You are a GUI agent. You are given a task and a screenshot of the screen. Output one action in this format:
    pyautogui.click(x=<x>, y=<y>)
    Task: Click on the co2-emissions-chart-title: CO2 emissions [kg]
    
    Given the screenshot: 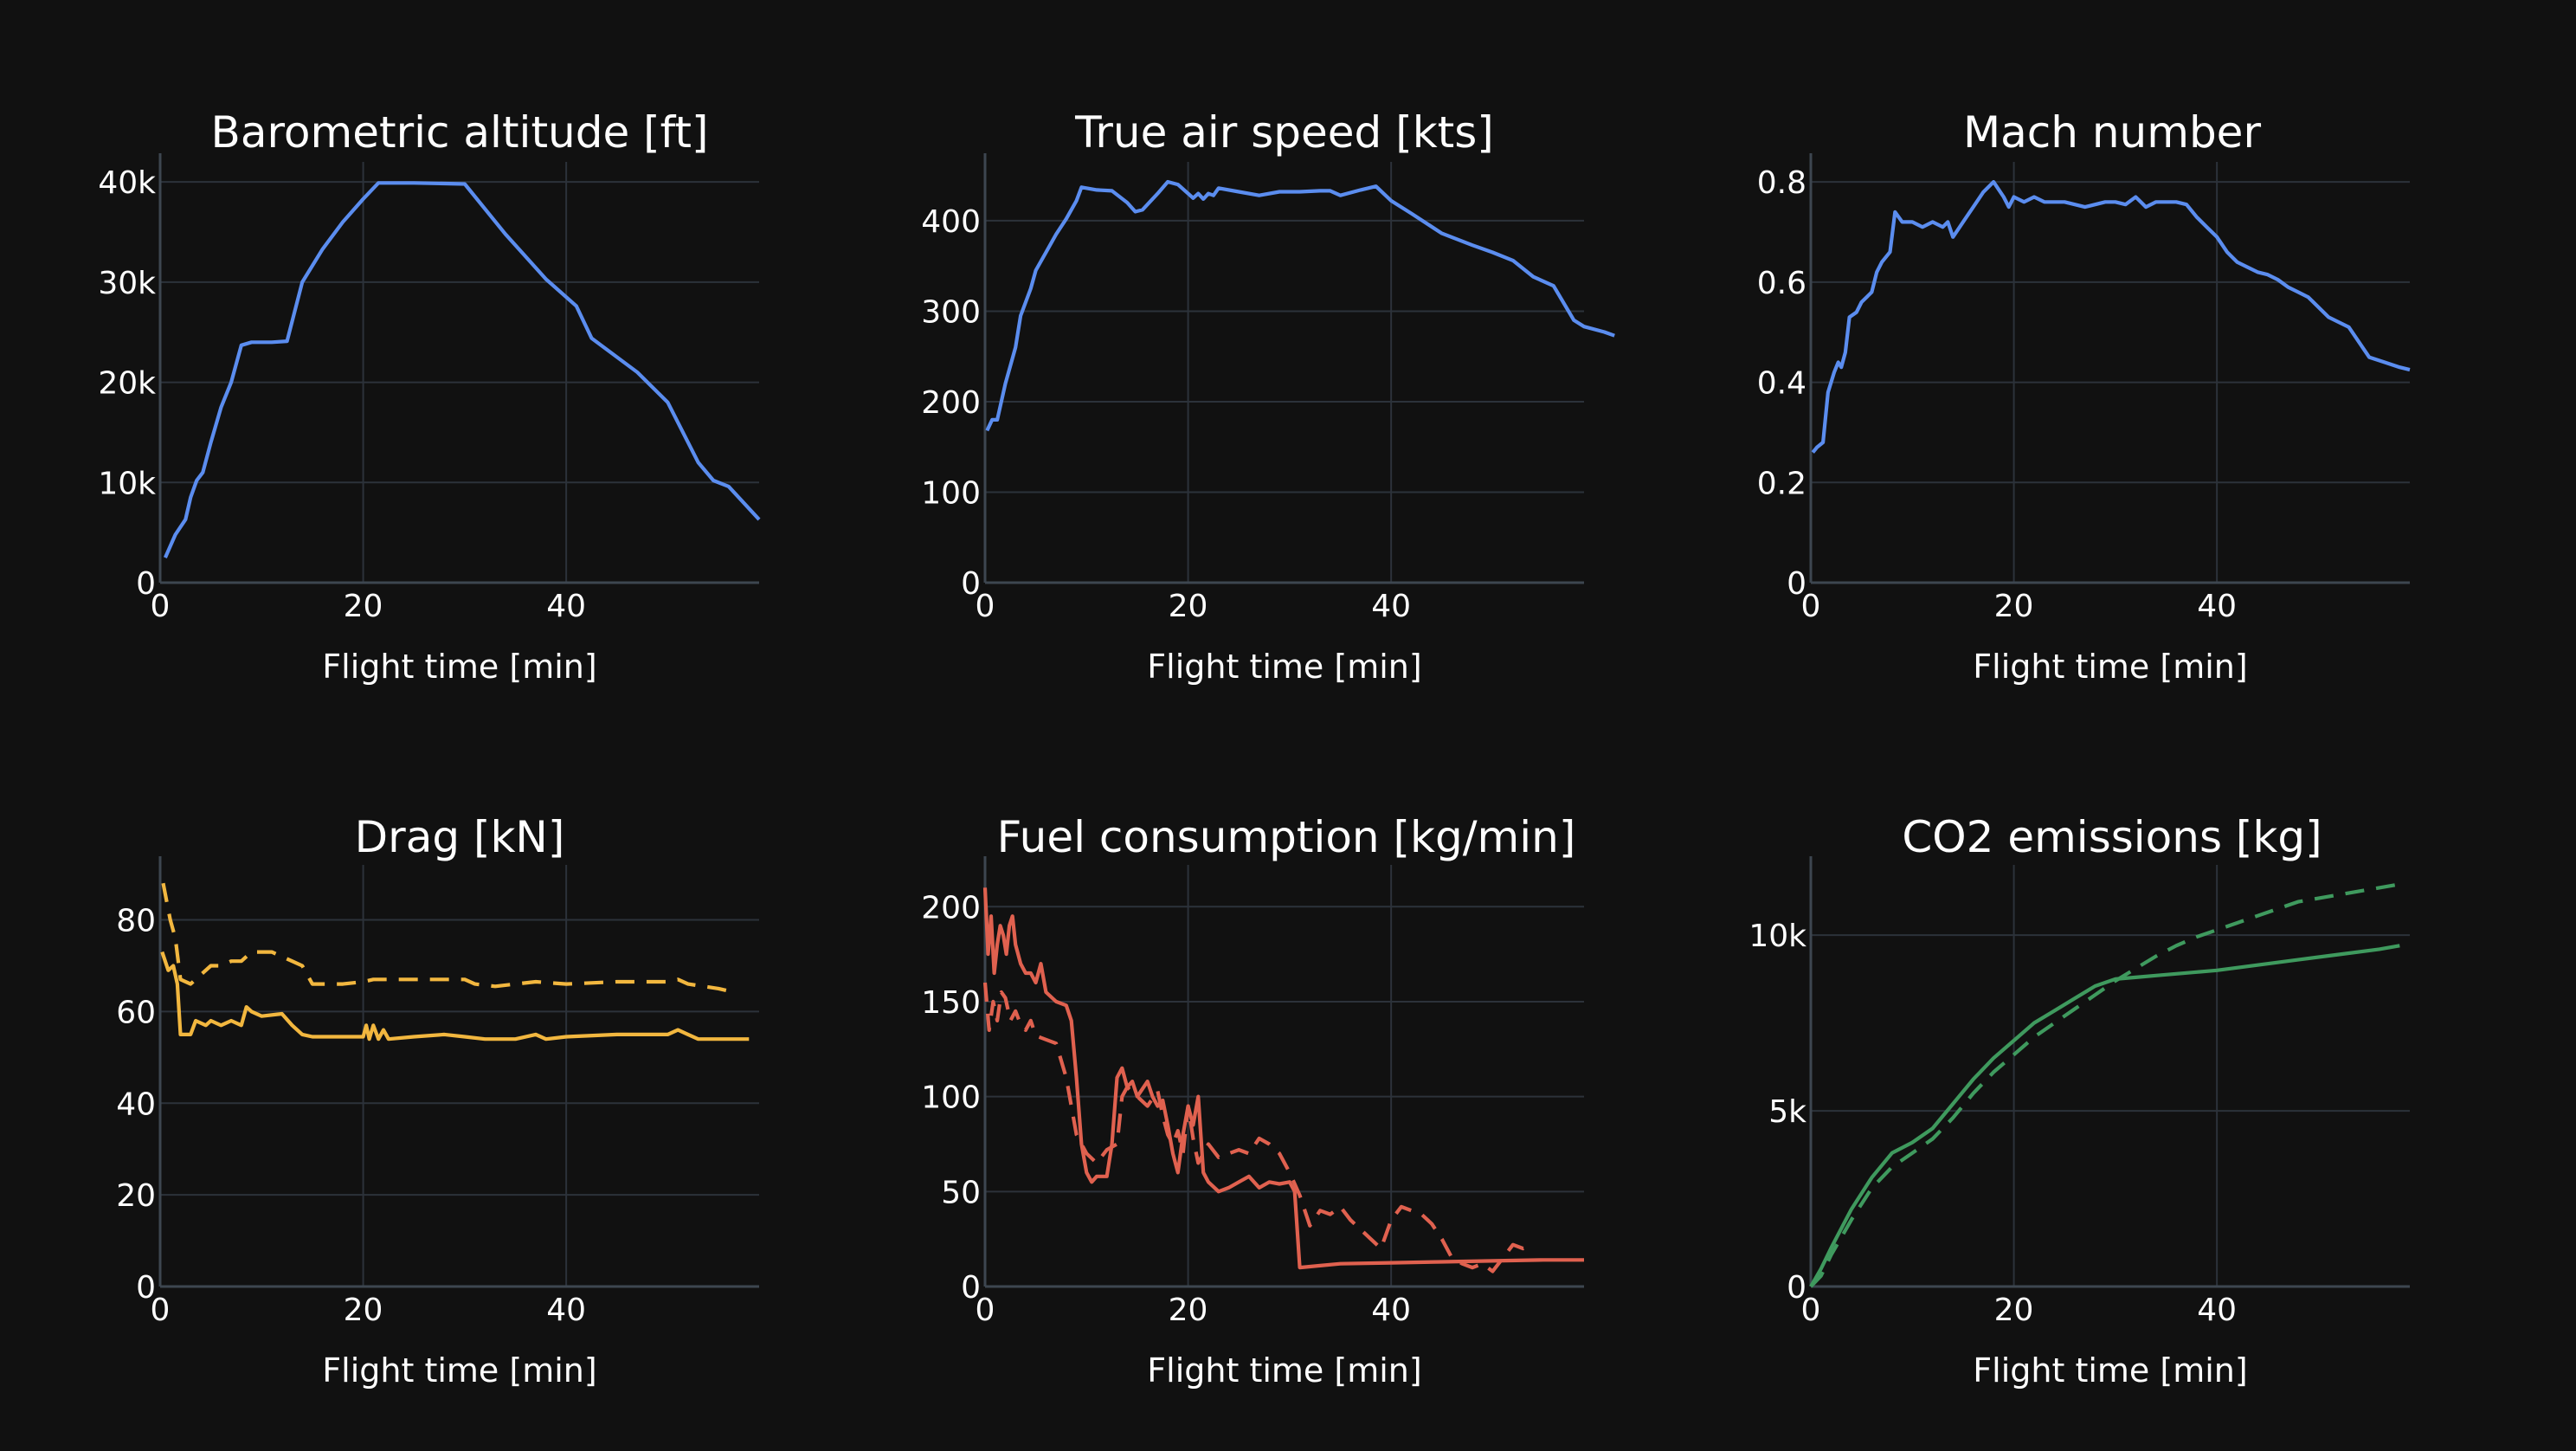 What is the action you would take?
    pyautogui.click(x=2112, y=837)
    